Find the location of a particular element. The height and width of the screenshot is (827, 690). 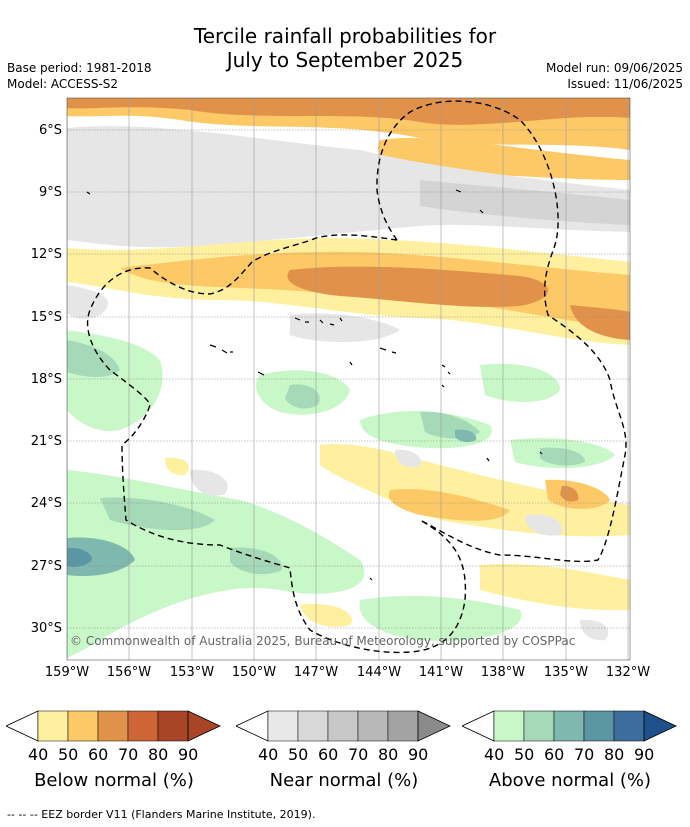

lon-label: 150°W is located at coordinates (254, 672).